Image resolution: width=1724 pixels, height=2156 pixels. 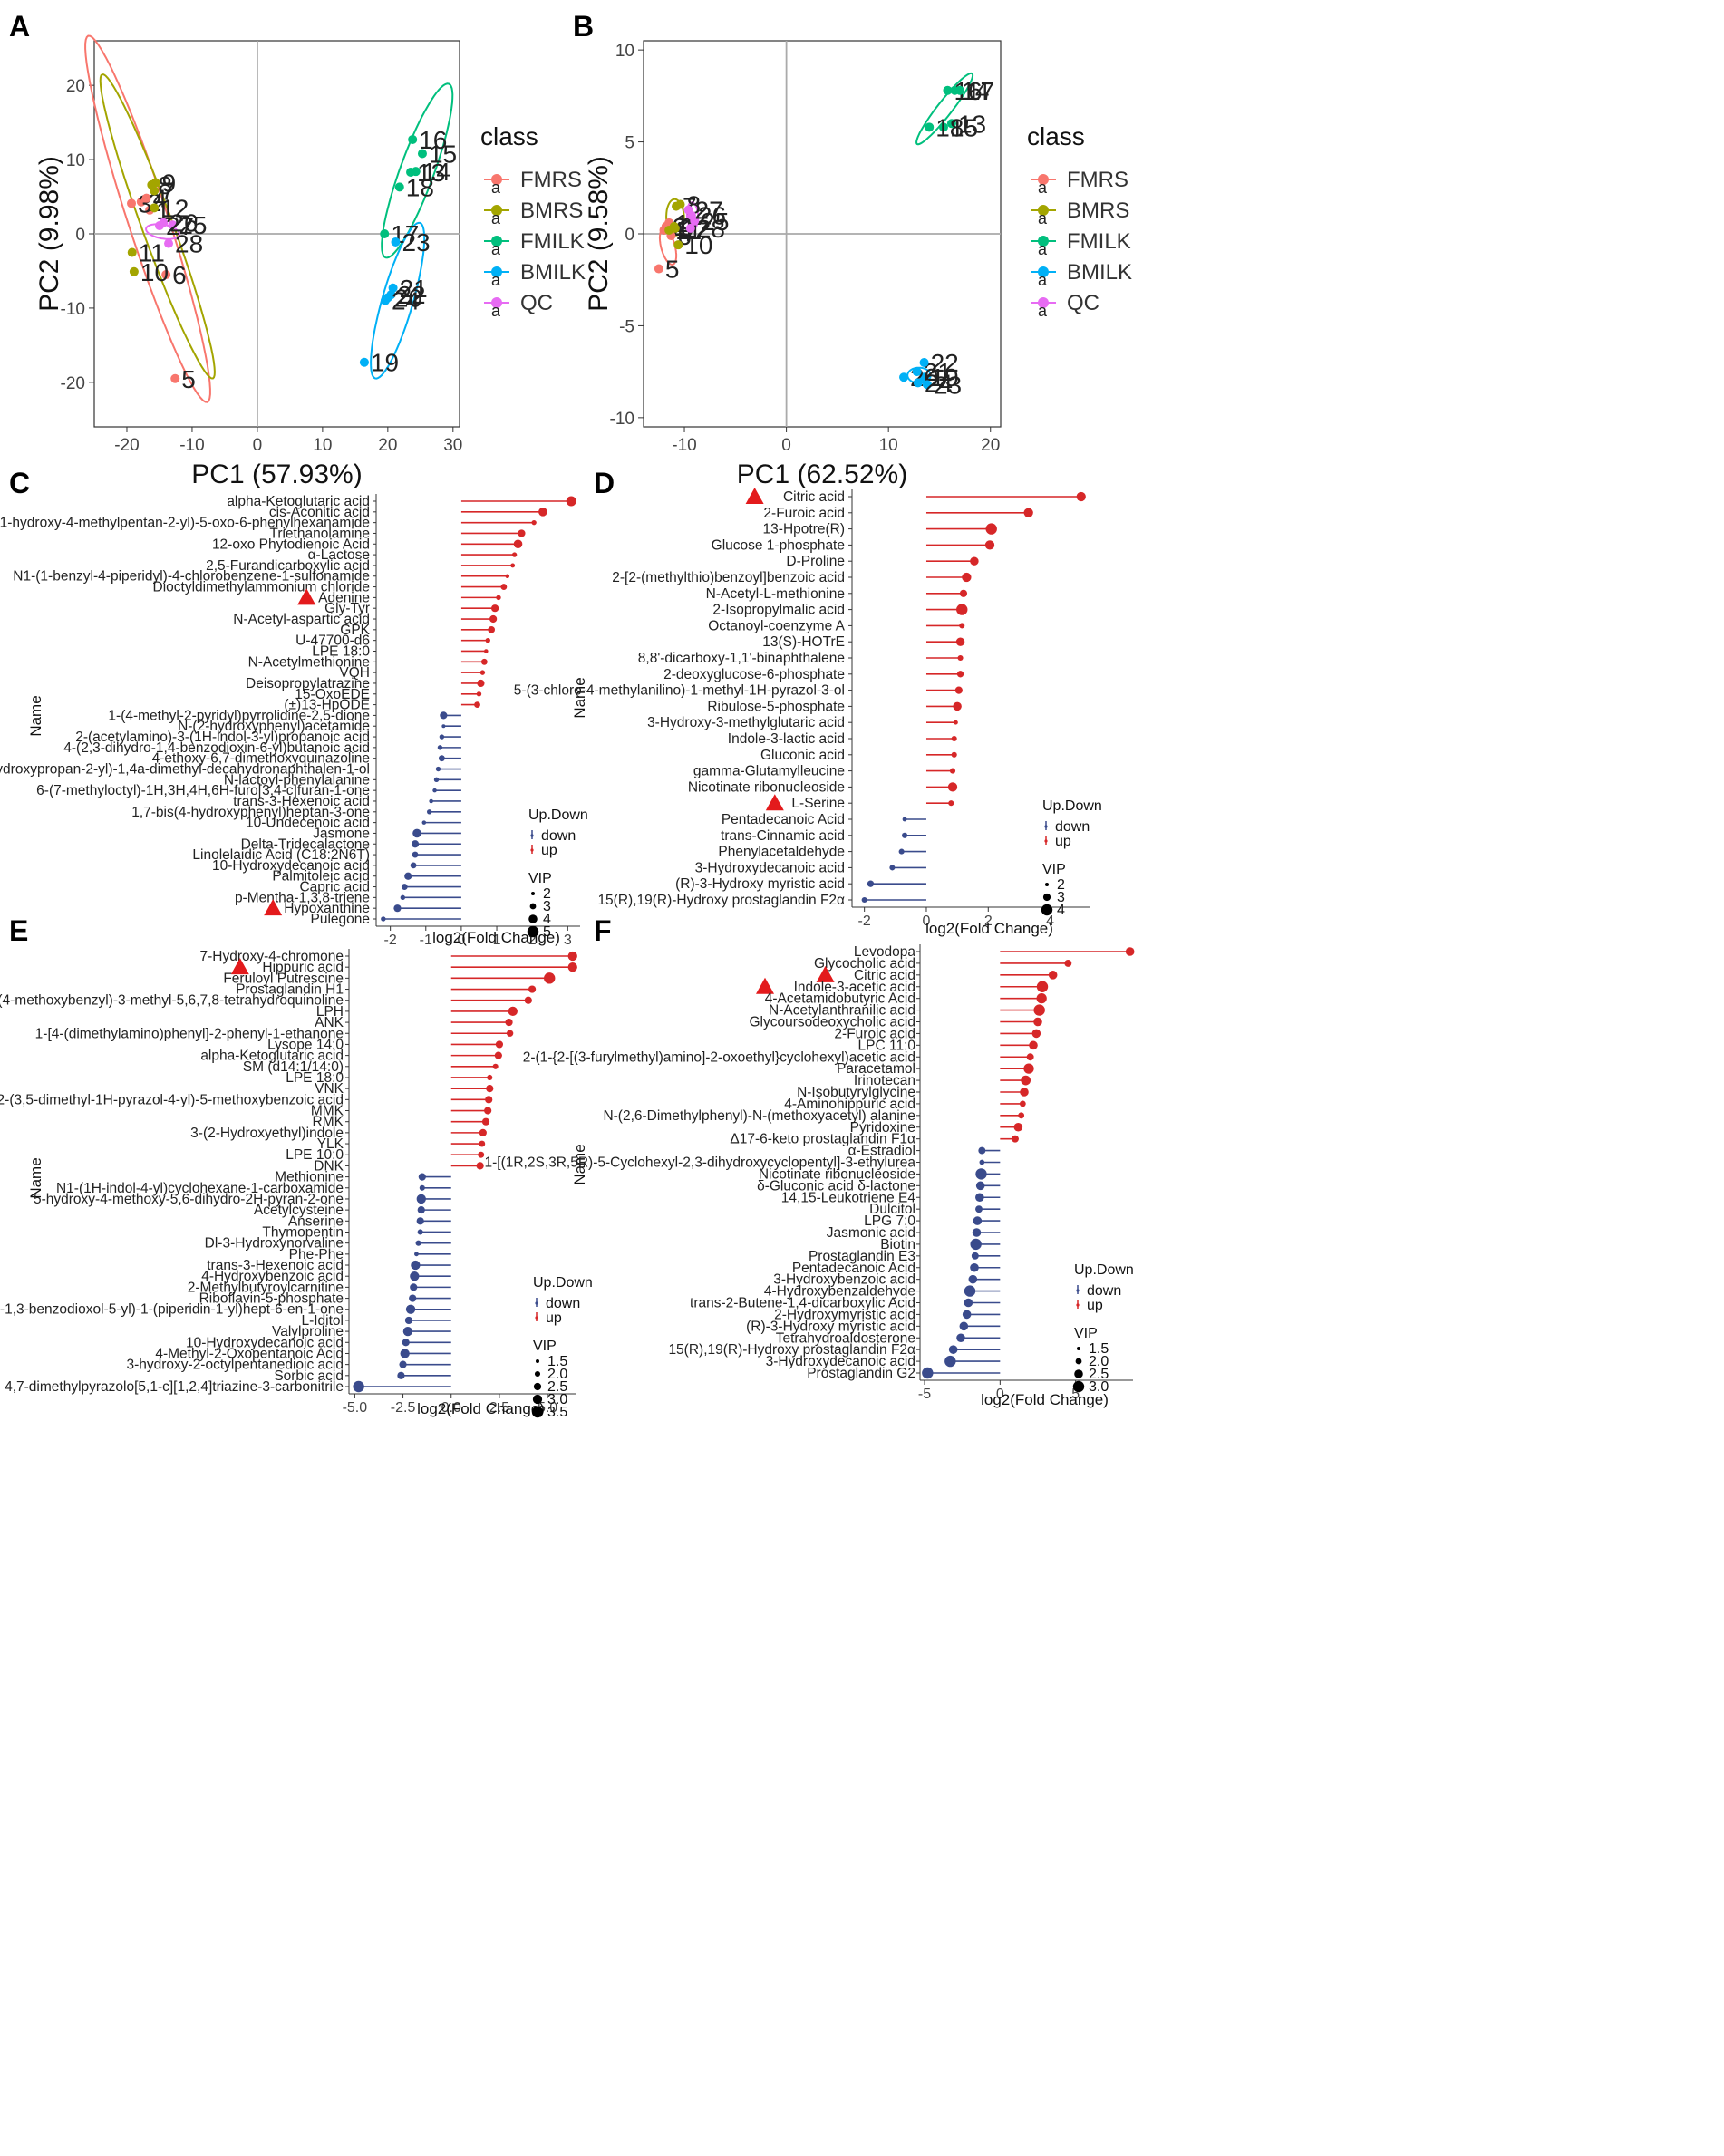 I want to click on y-tick-label: -5, so click(x=626, y=326).